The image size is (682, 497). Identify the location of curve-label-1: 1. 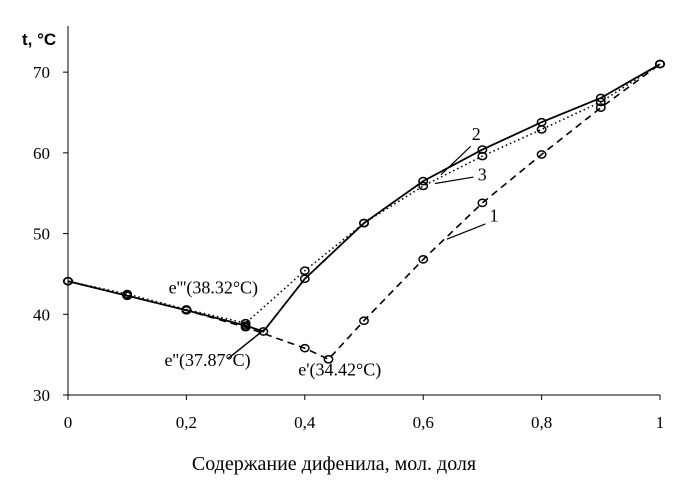
(494, 215).